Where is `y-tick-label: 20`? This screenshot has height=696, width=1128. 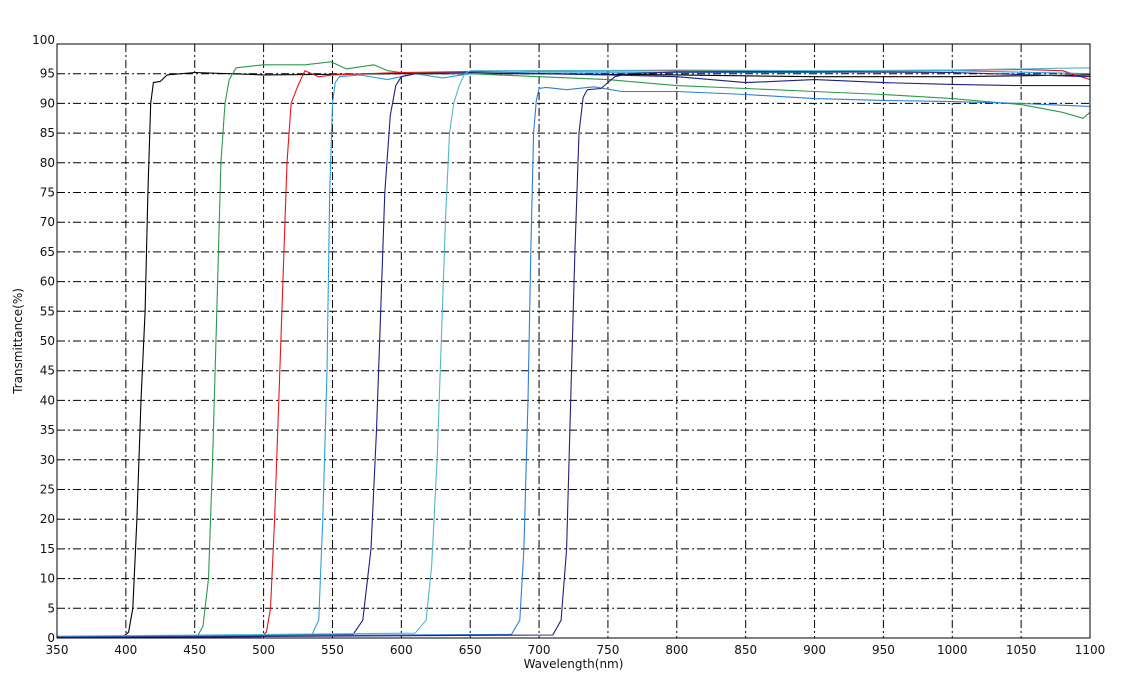
y-tick-label: 20 is located at coordinates (47, 519).